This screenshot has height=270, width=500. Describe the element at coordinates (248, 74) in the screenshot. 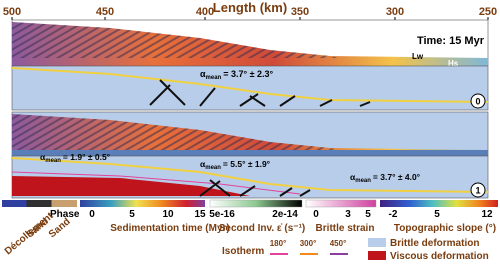

I see `value: = 3.7° ± 2.3°` at that location.